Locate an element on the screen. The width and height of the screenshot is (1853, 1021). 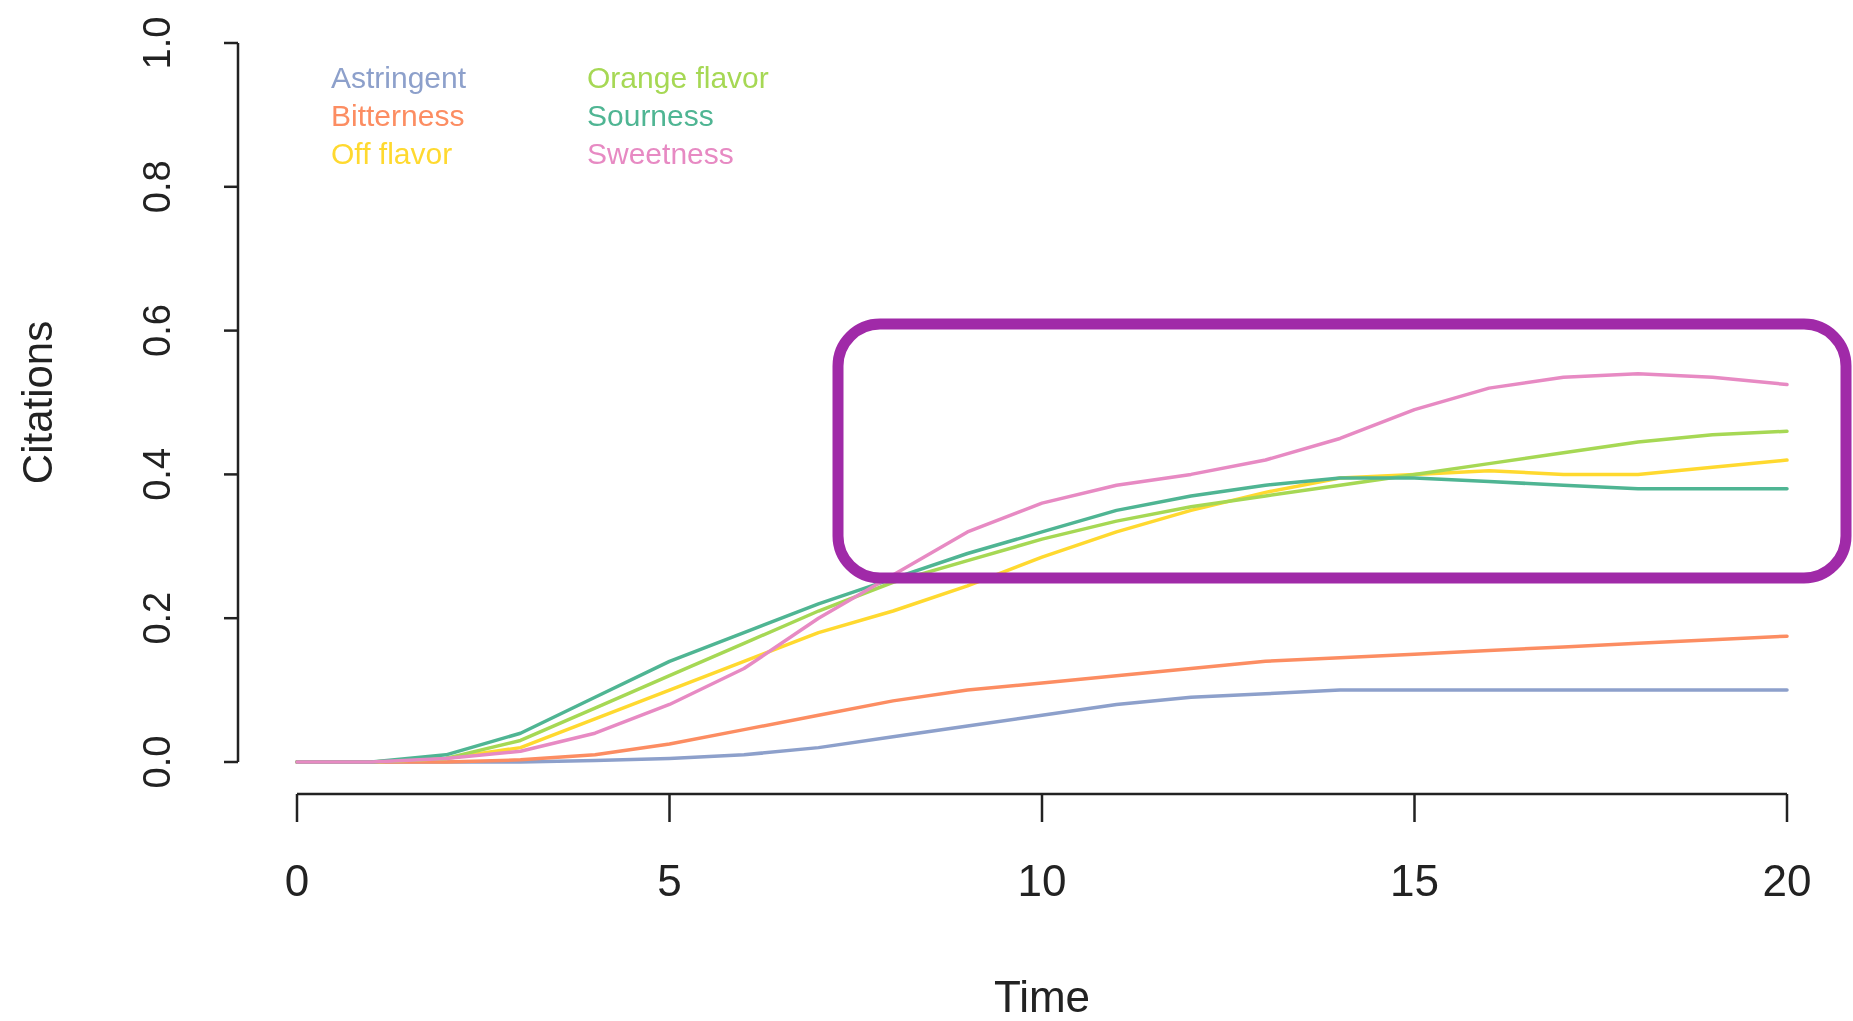
x-tick-label: 20 is located at coordinates (1787, 880).